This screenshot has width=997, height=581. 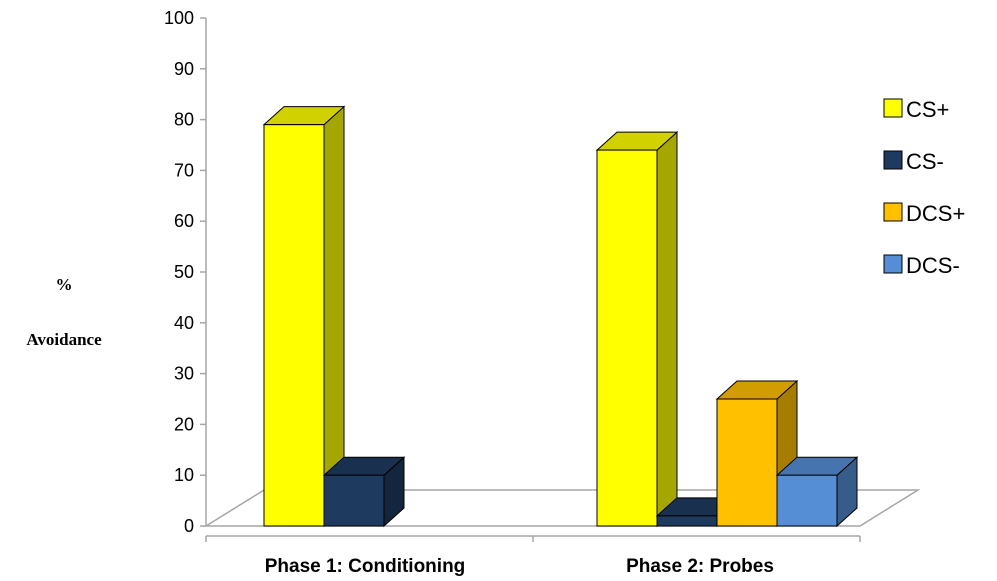 I want to click on y-tick-label: 40, so click(x=184, y=323).